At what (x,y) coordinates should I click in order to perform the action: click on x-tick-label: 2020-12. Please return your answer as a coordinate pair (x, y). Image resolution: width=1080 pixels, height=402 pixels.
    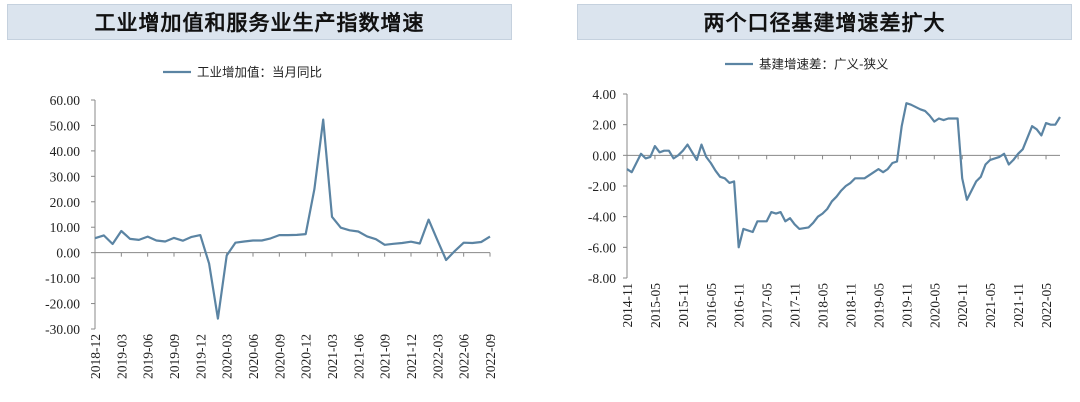
    Looking at the image, I should click on (306, 356).